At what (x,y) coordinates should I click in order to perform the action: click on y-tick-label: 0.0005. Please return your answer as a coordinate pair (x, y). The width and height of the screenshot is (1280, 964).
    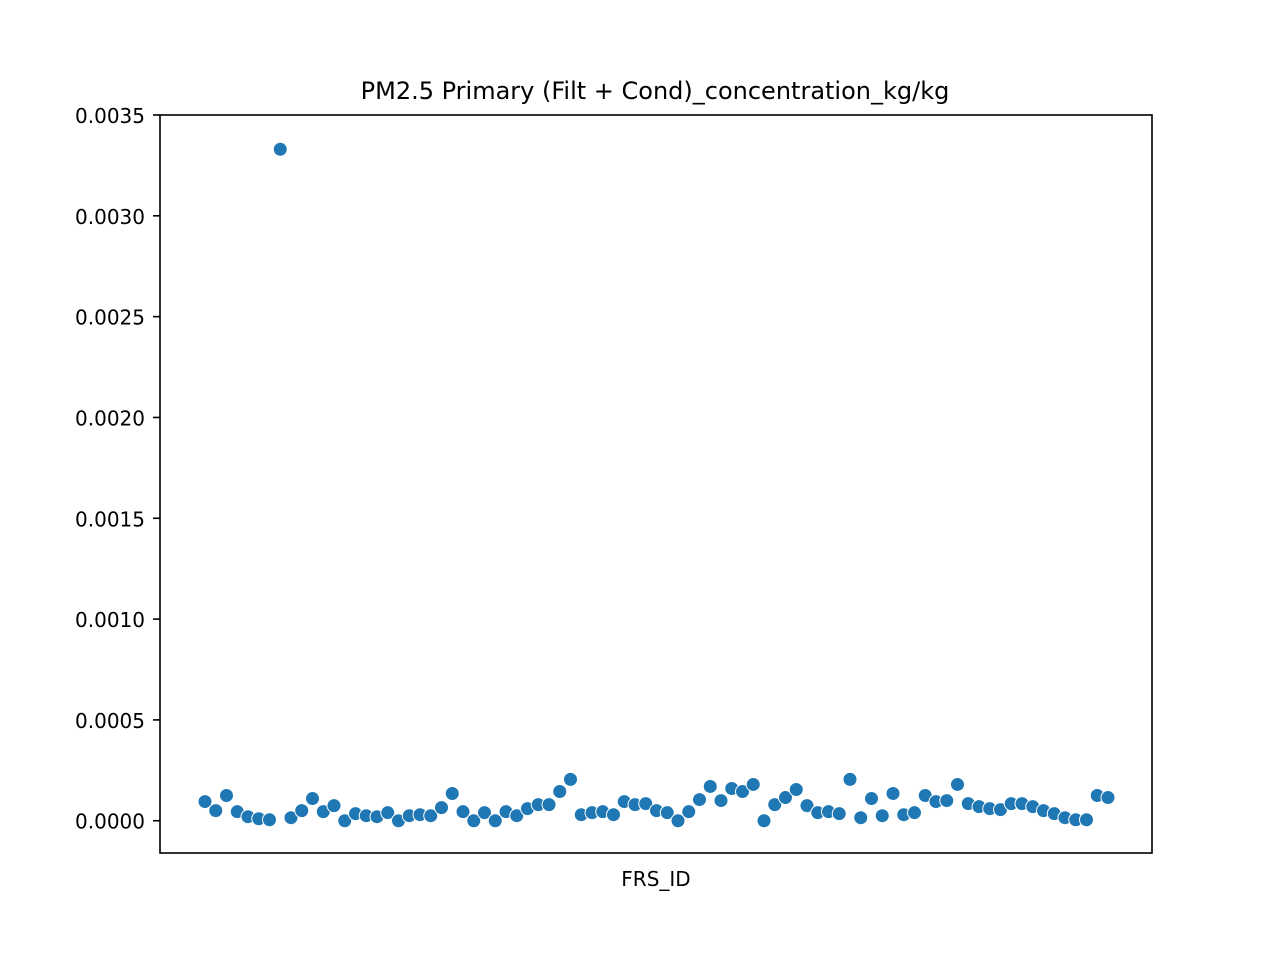
    Looking at the image, I should click on (110, 721).